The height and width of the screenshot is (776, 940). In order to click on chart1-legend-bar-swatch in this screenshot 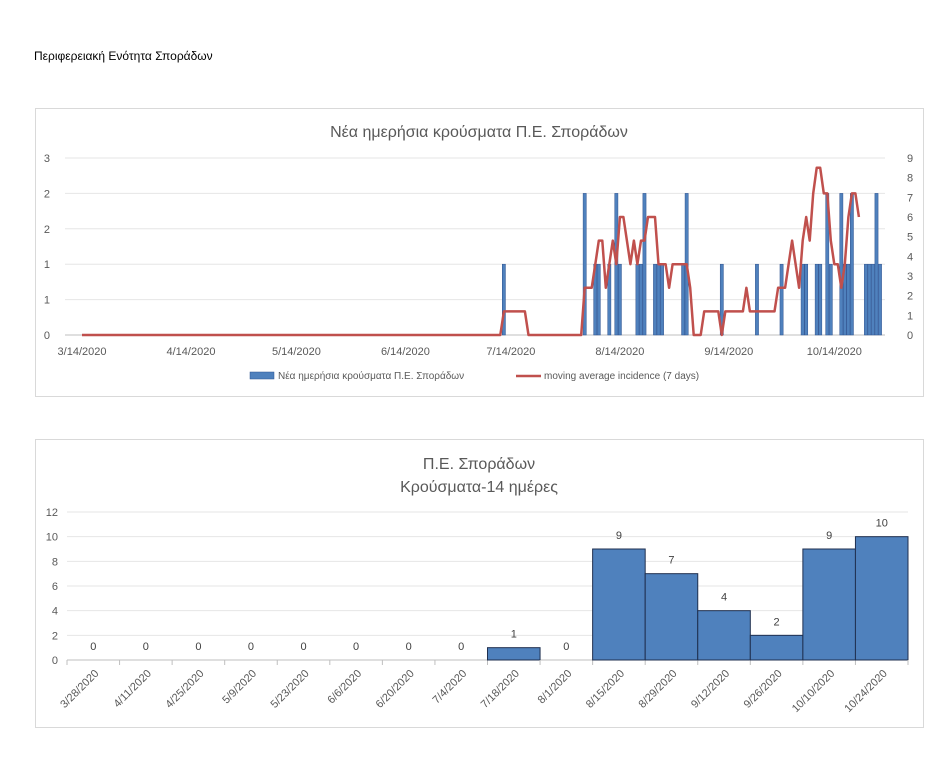, I will do `click(262, 375)`.